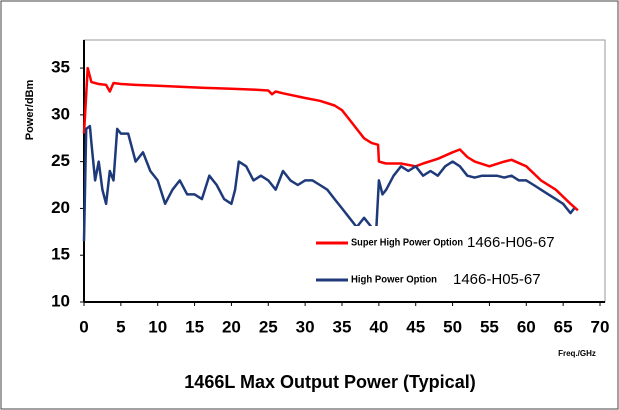 The width and height of the screenshot is (619, 410). What do you see at coordinates (60, 113) in the screenshot?
I see `y-tick-label: 30` at bounding box center [60, 113].